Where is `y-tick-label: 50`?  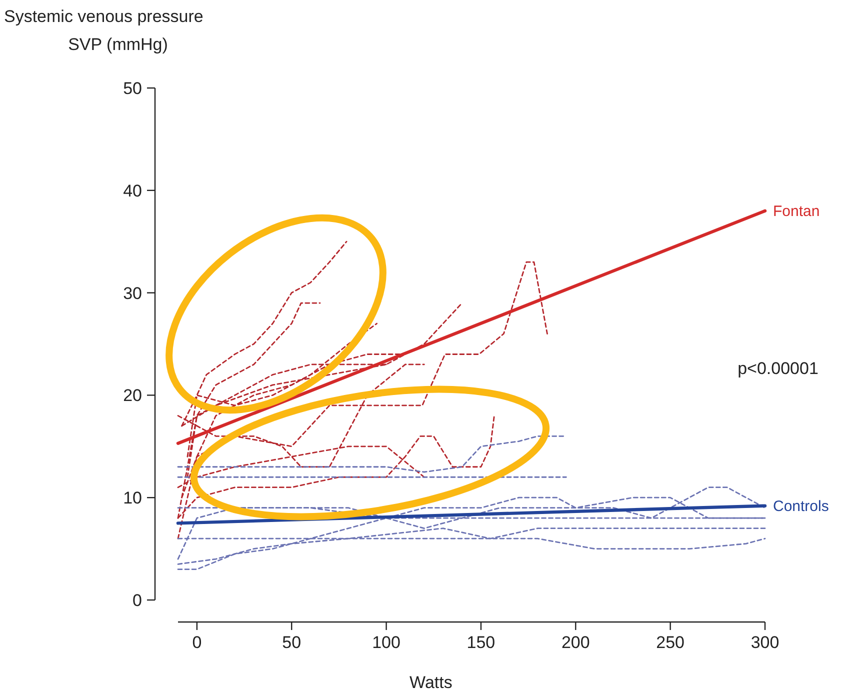 y-tick-label: 50 is located at coordinates (132, 88).